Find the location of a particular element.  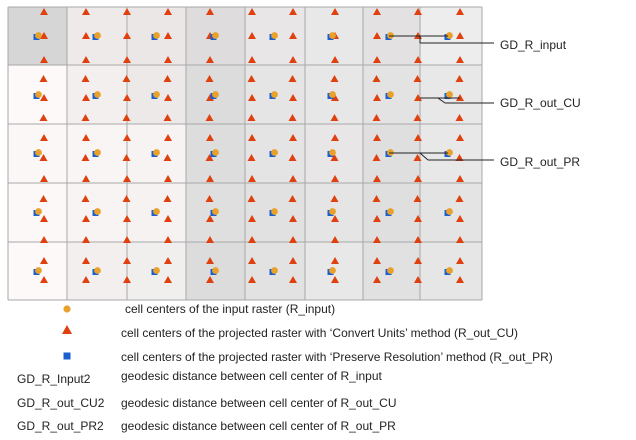

callout-gd-r-out-cu: GD_R_out_CU is located at coordinates (540, 103).